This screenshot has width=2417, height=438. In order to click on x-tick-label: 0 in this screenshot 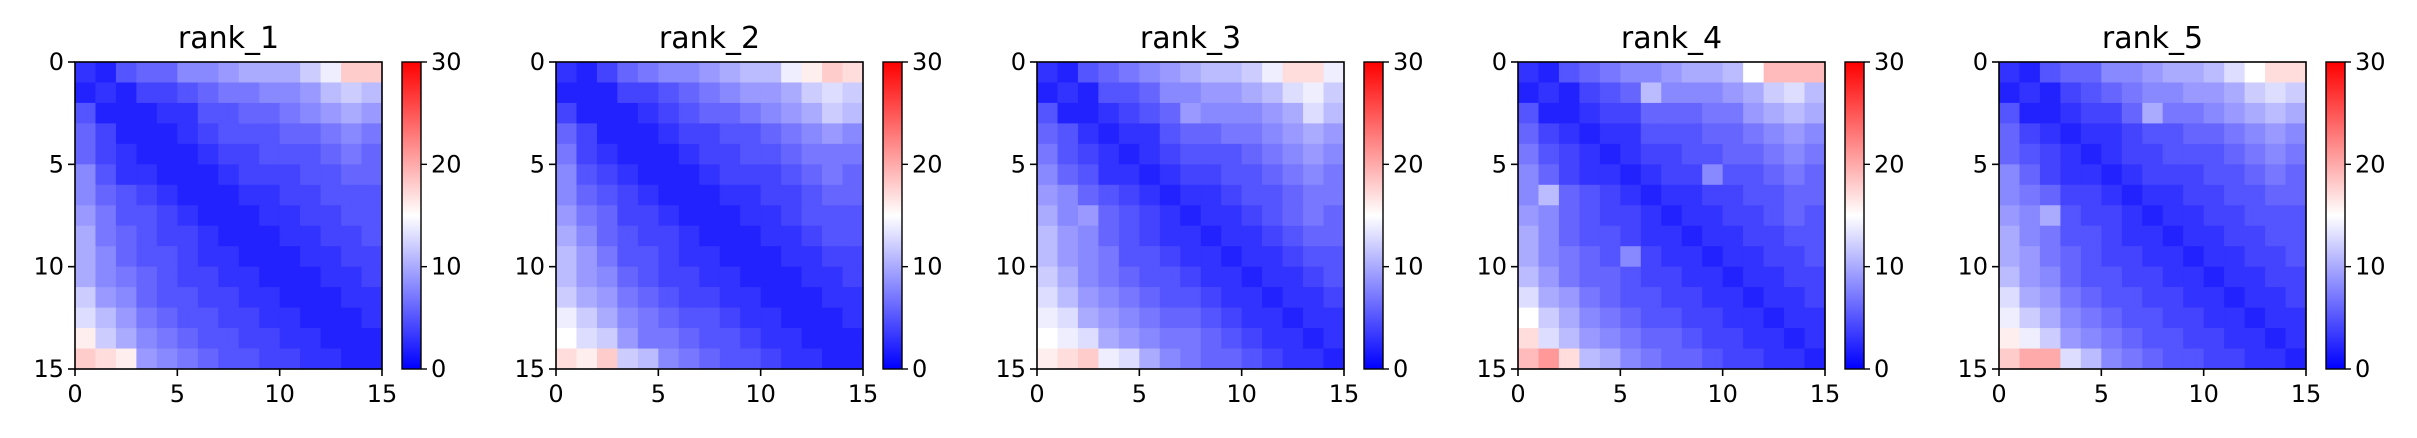, I will do `click(555, 394)`.